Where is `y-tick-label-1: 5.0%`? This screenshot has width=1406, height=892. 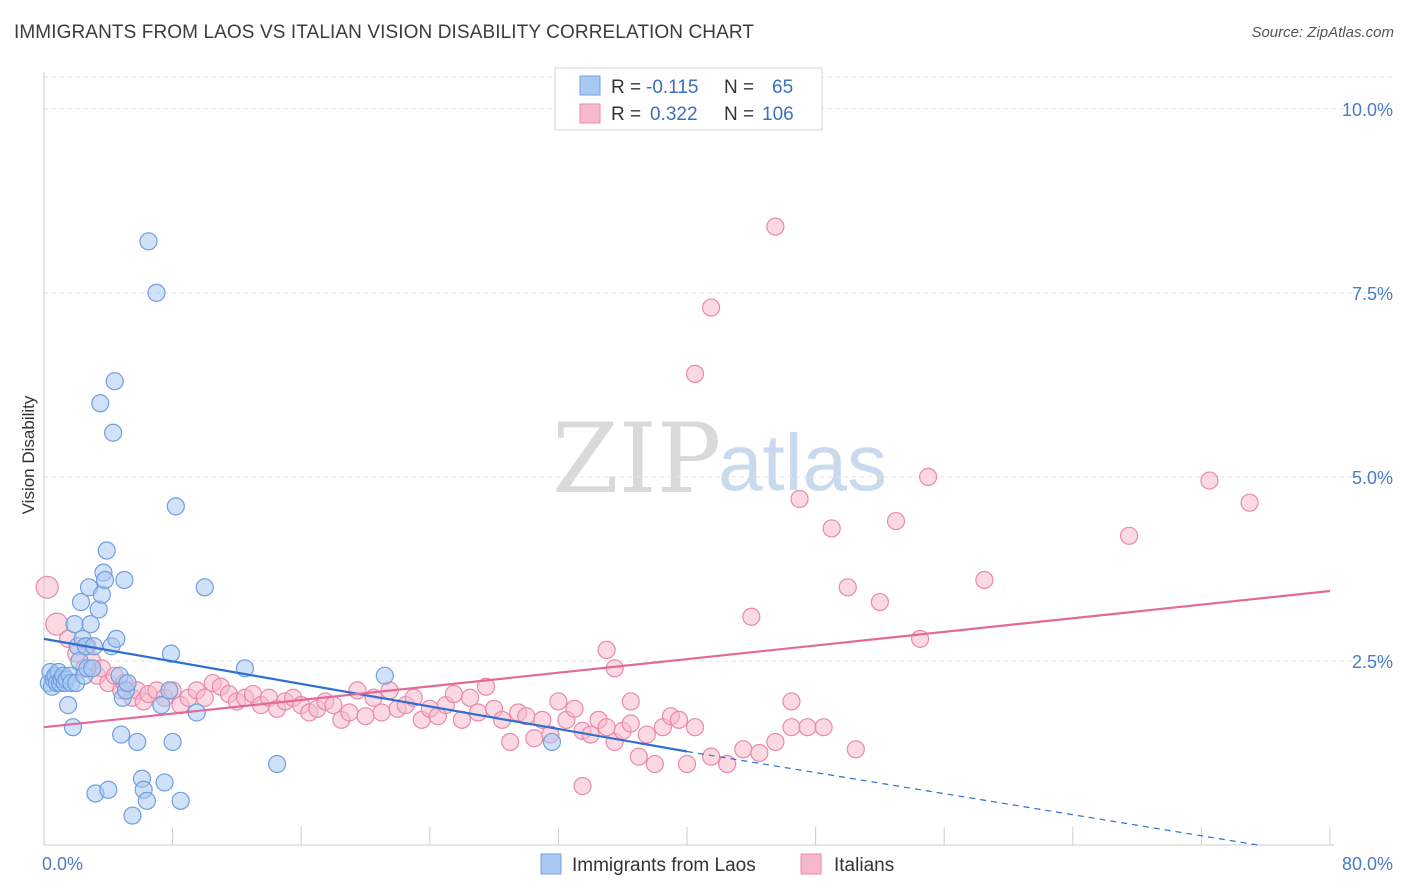
y-tick-label-1: 5.0% is located at coordinates (1372, 478).